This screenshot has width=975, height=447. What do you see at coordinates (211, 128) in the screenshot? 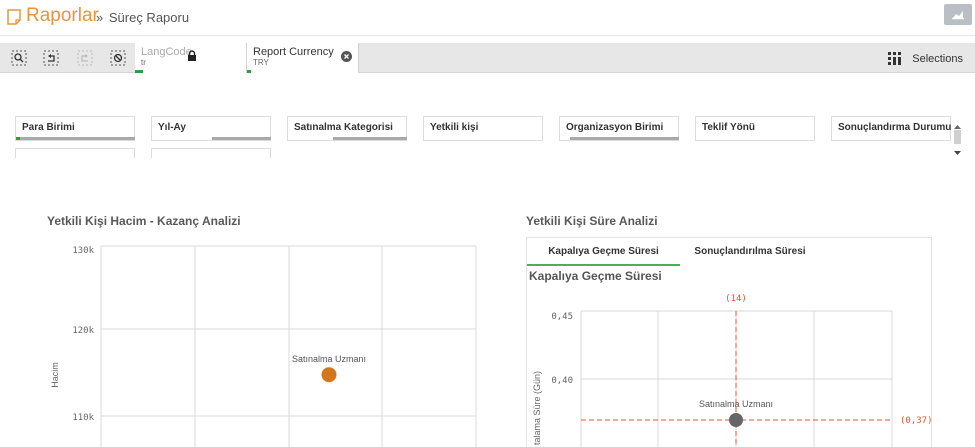
I see `filter-yil-ay: Yıl-Ay` at bounding box center [211, 128].